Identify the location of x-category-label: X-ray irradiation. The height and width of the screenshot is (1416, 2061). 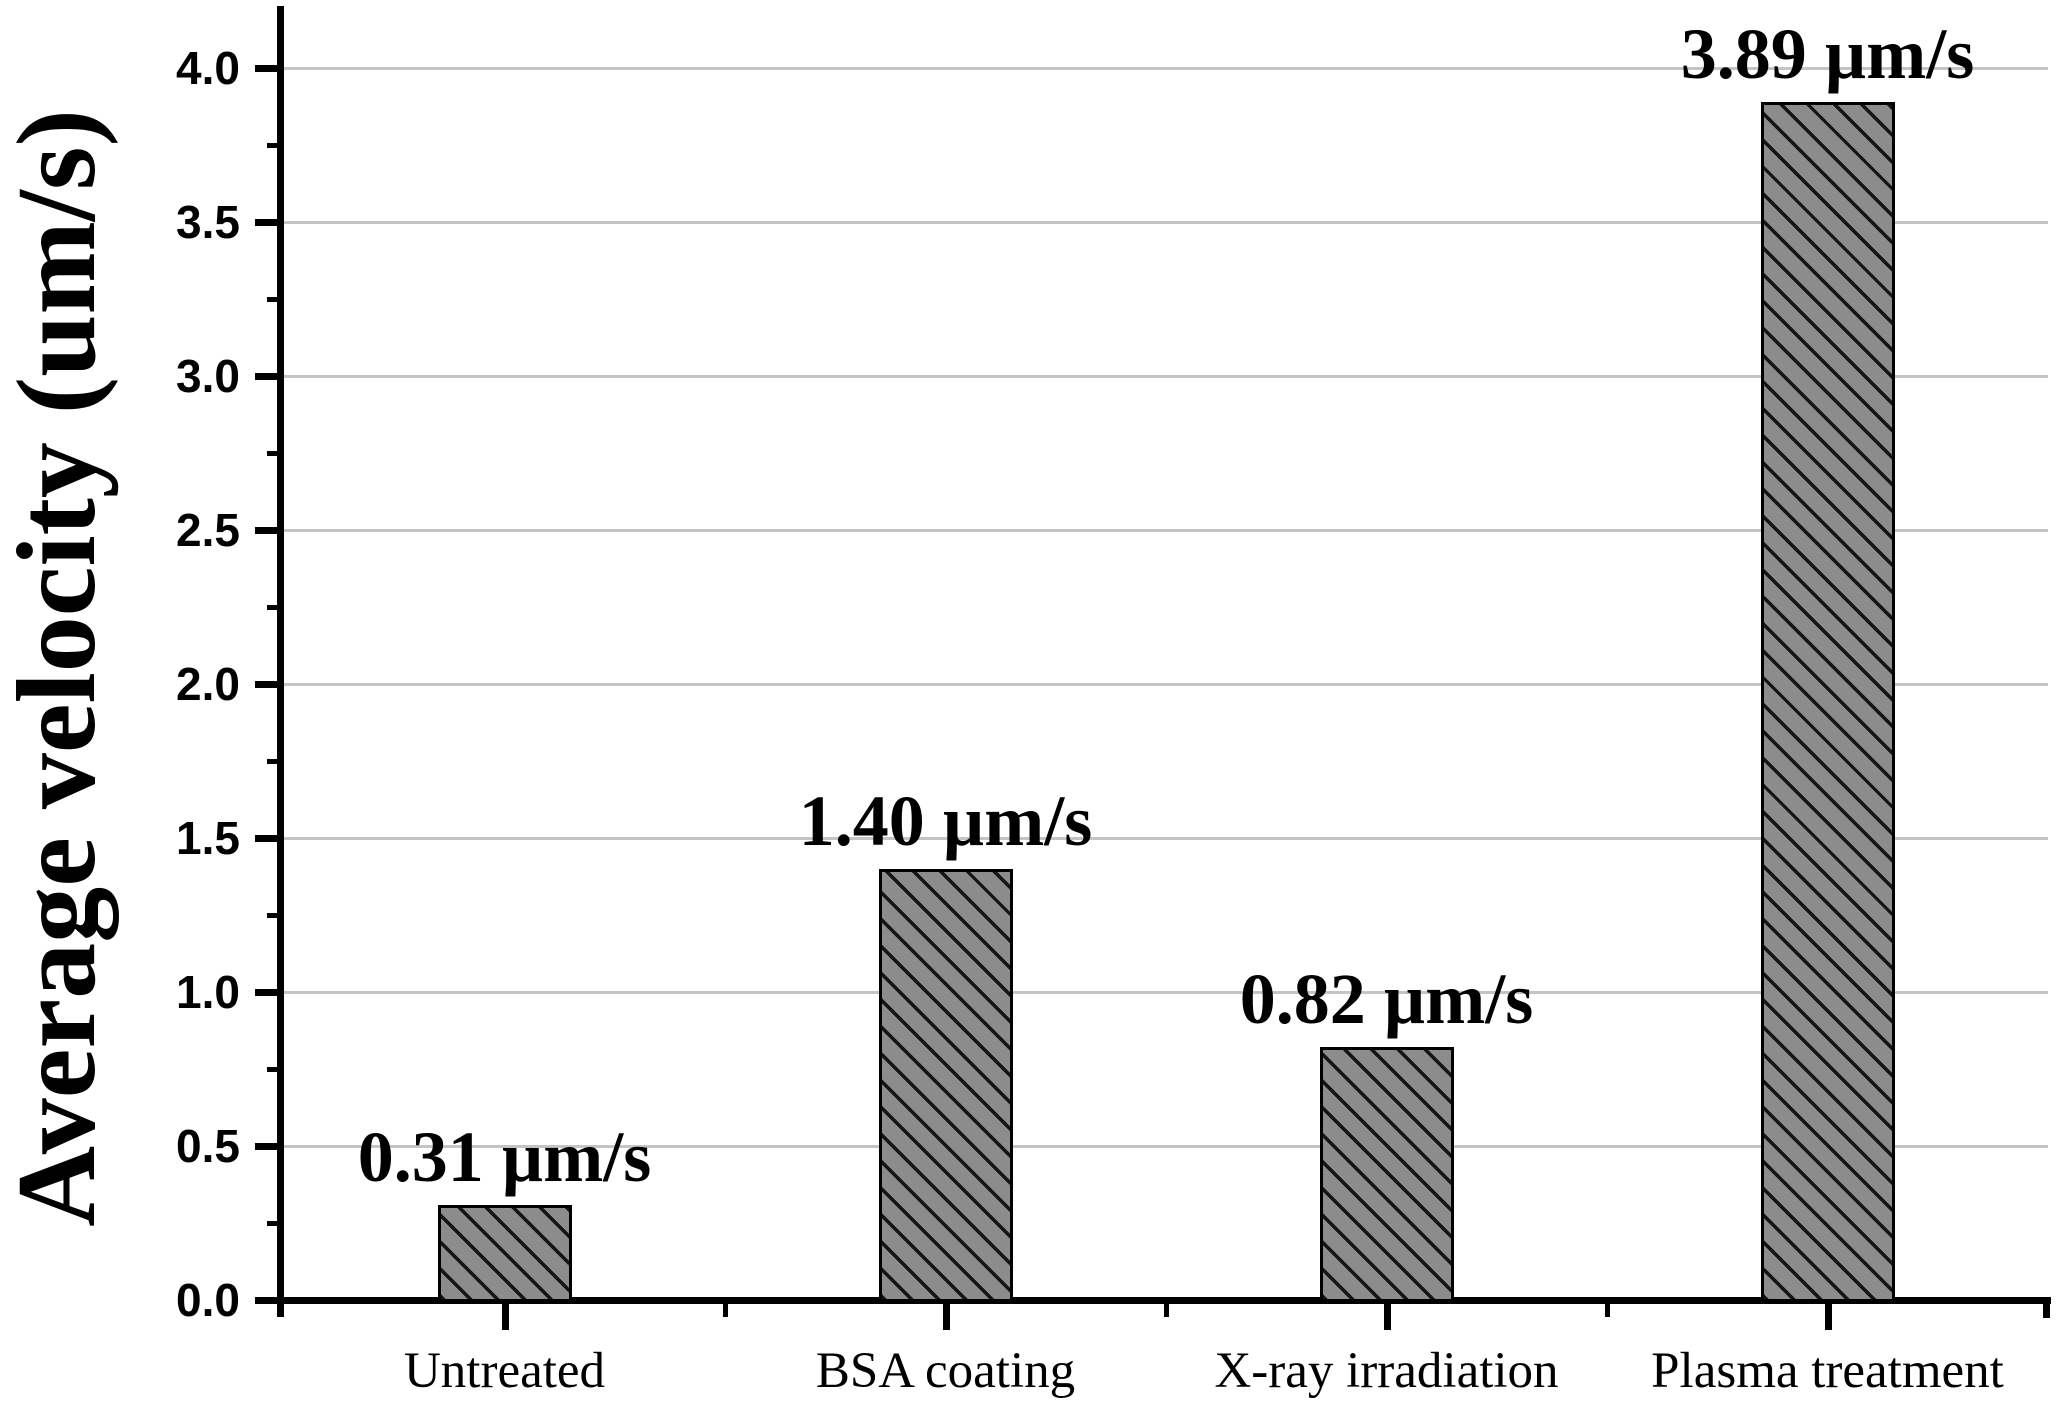
(1386, 1371).